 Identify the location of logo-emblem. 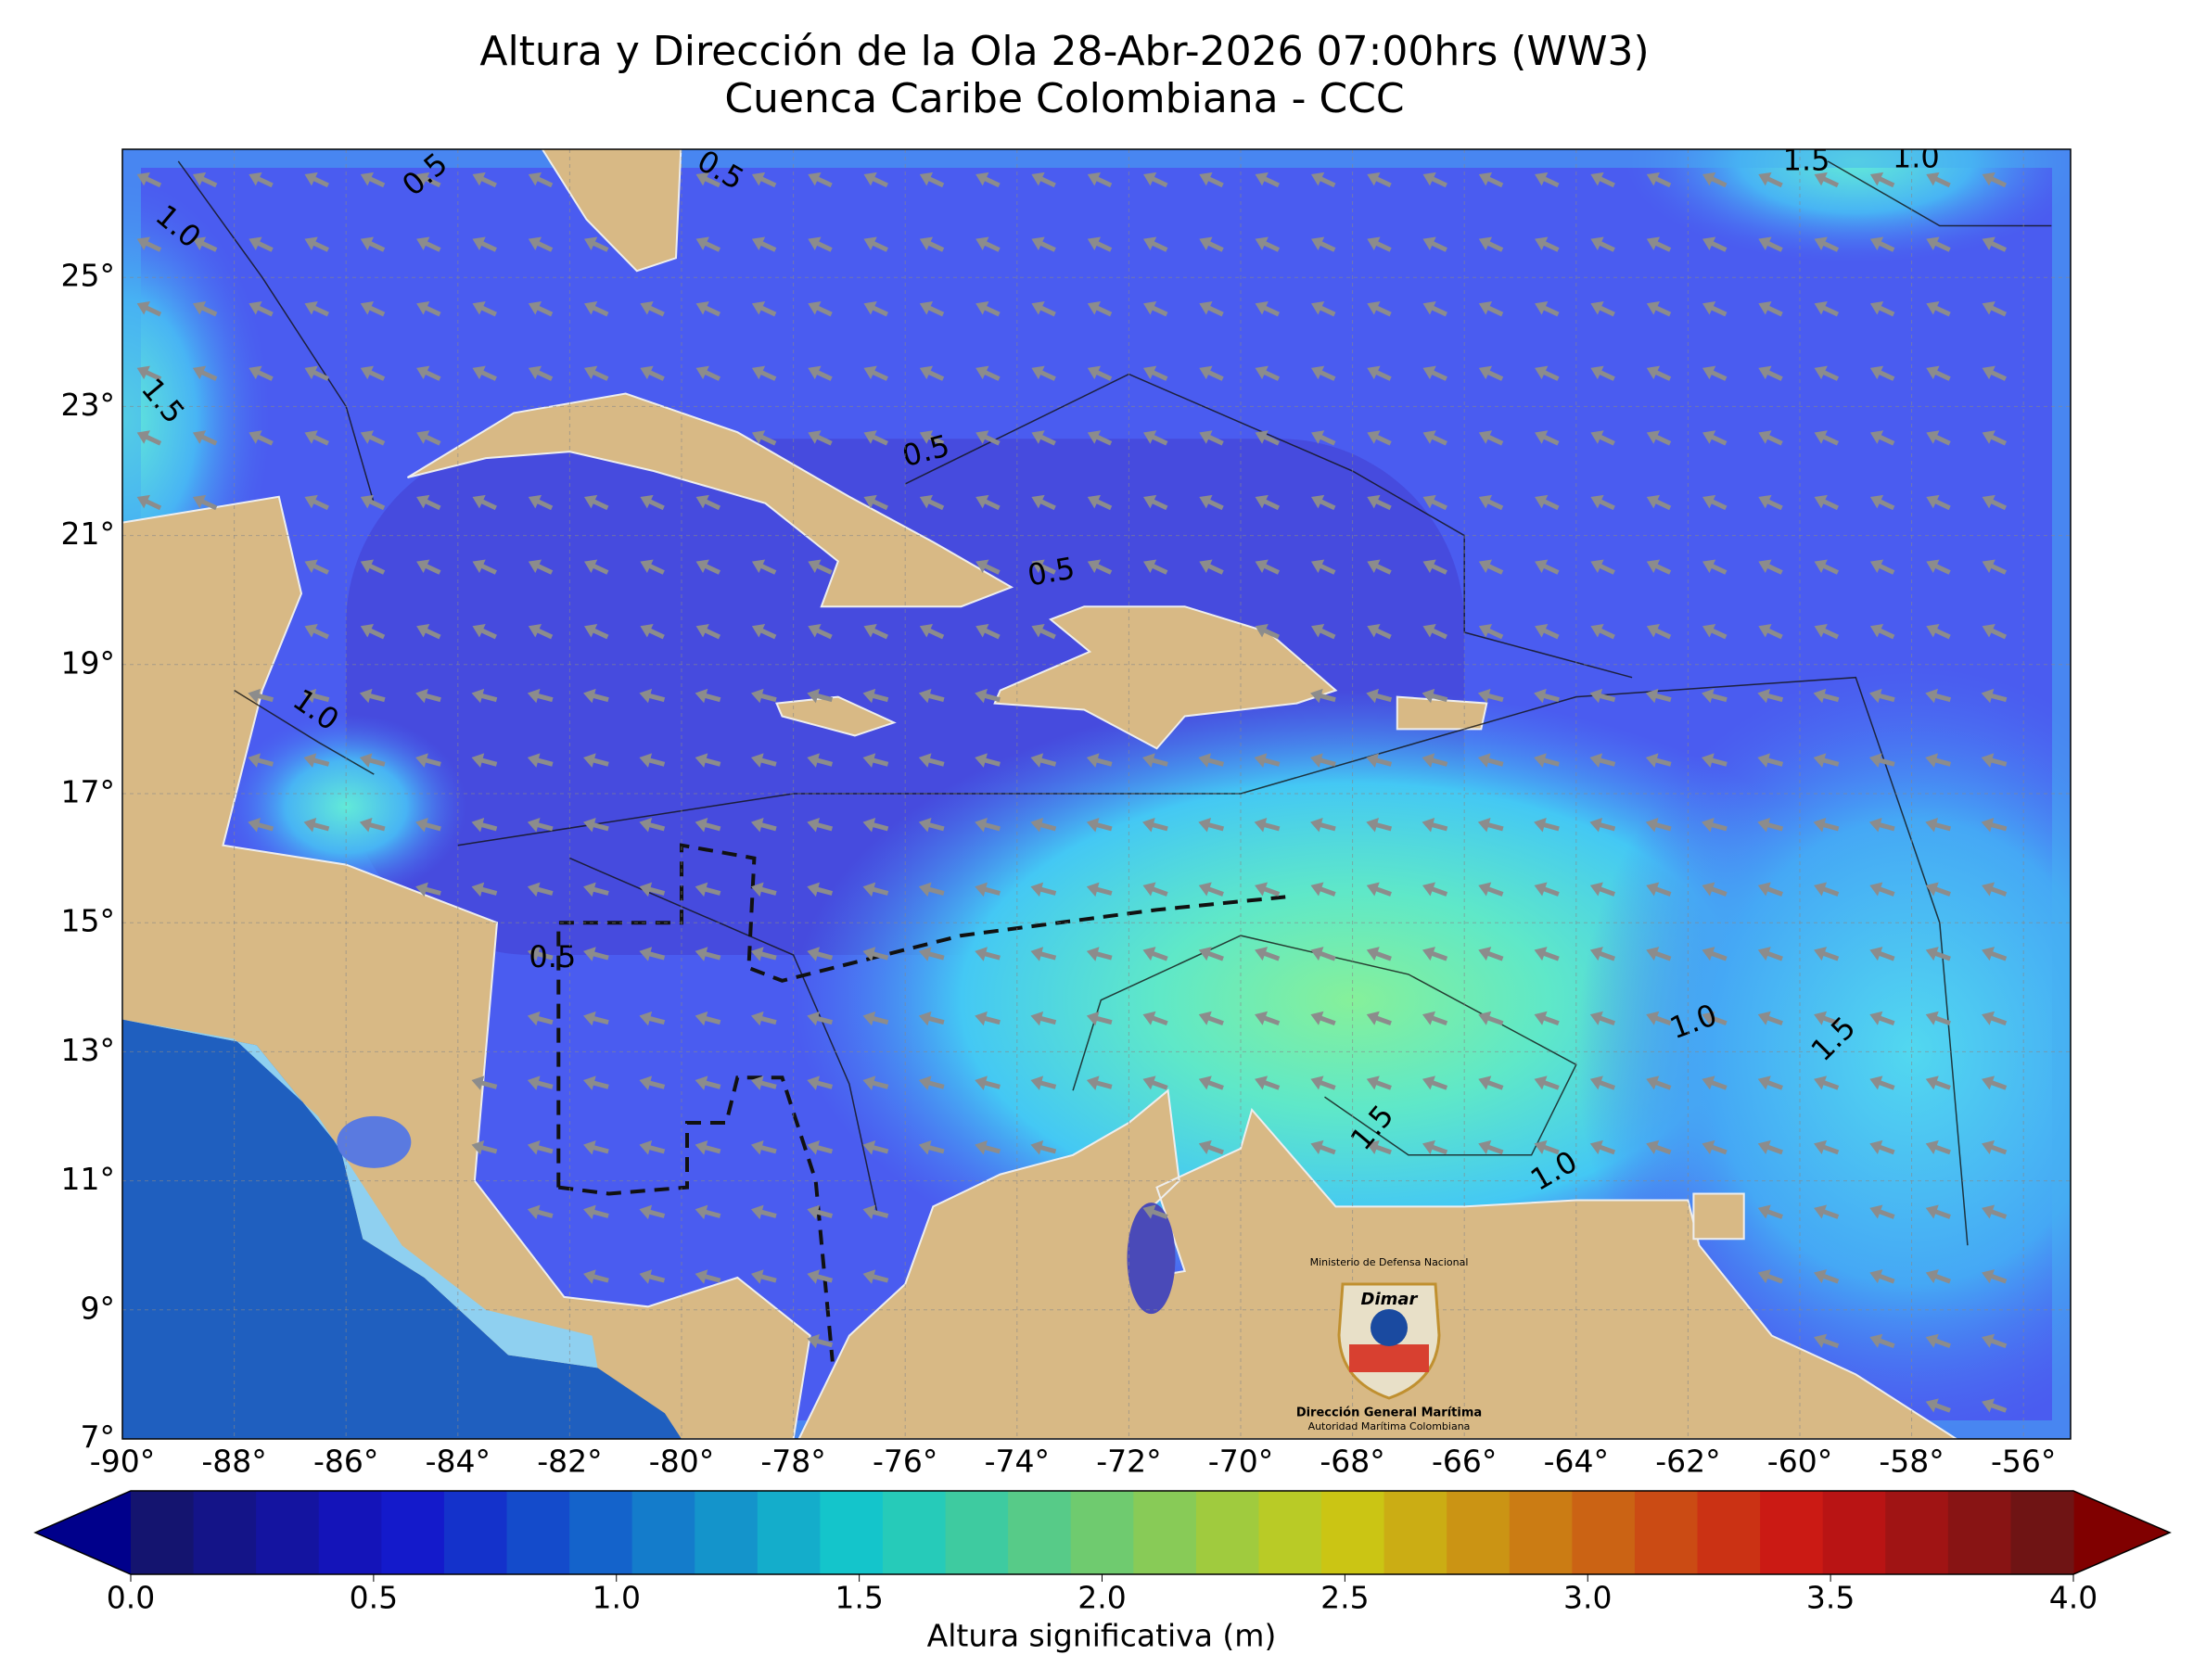
(1389, 1327).